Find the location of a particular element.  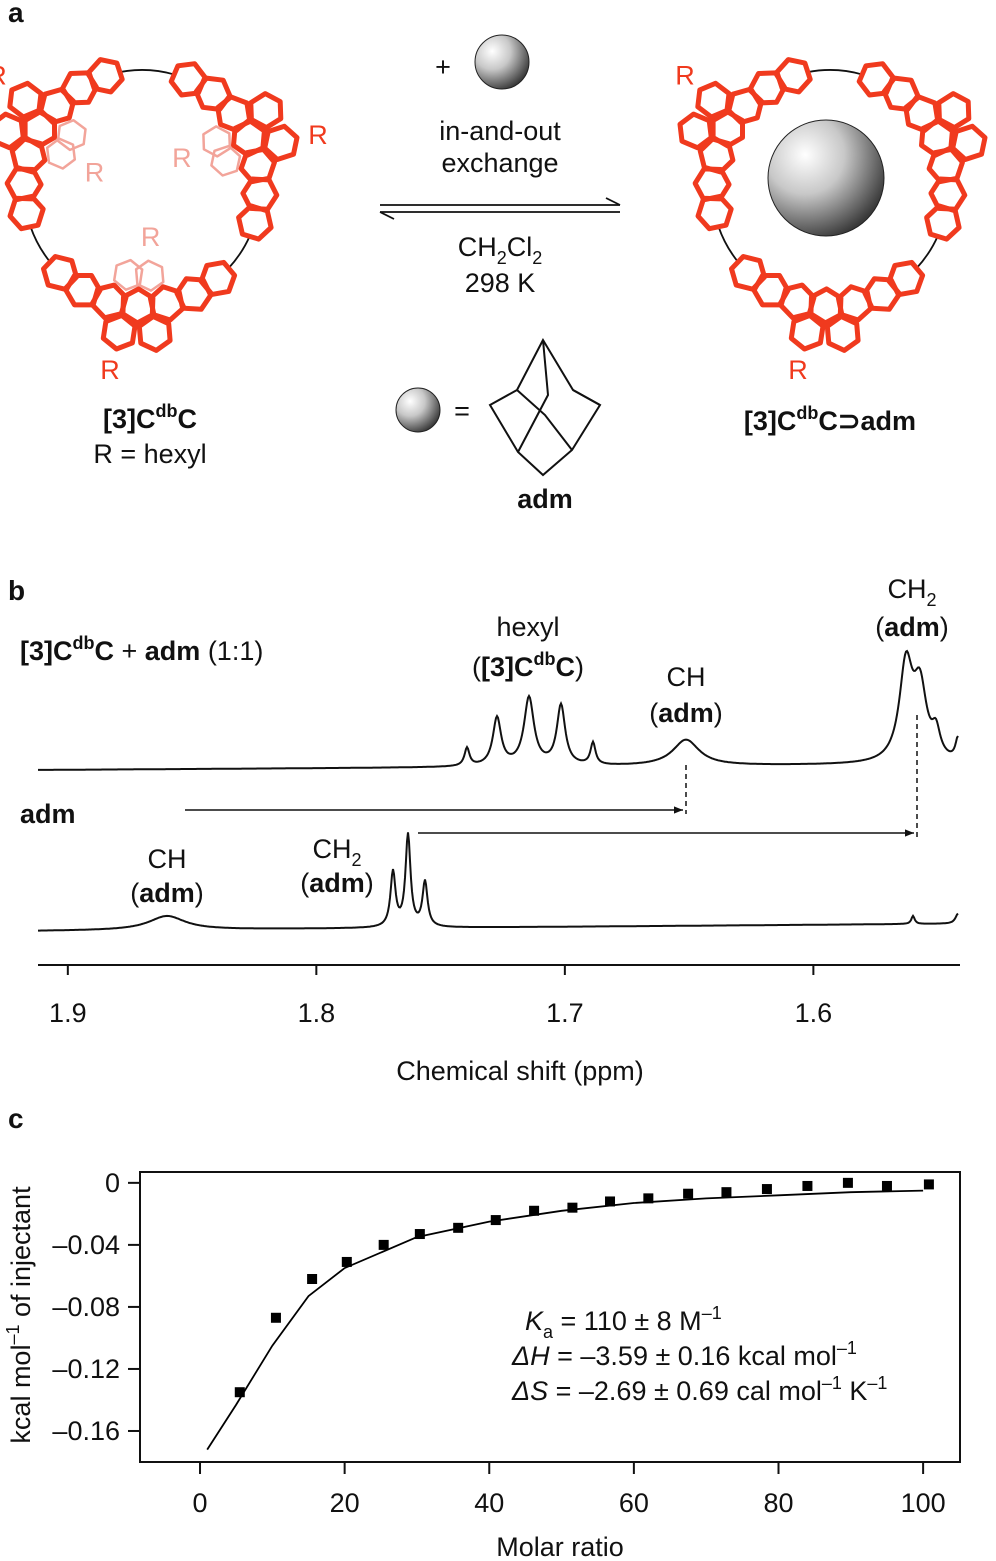

equilibrium-arrow is located at coordinates (387, 215).